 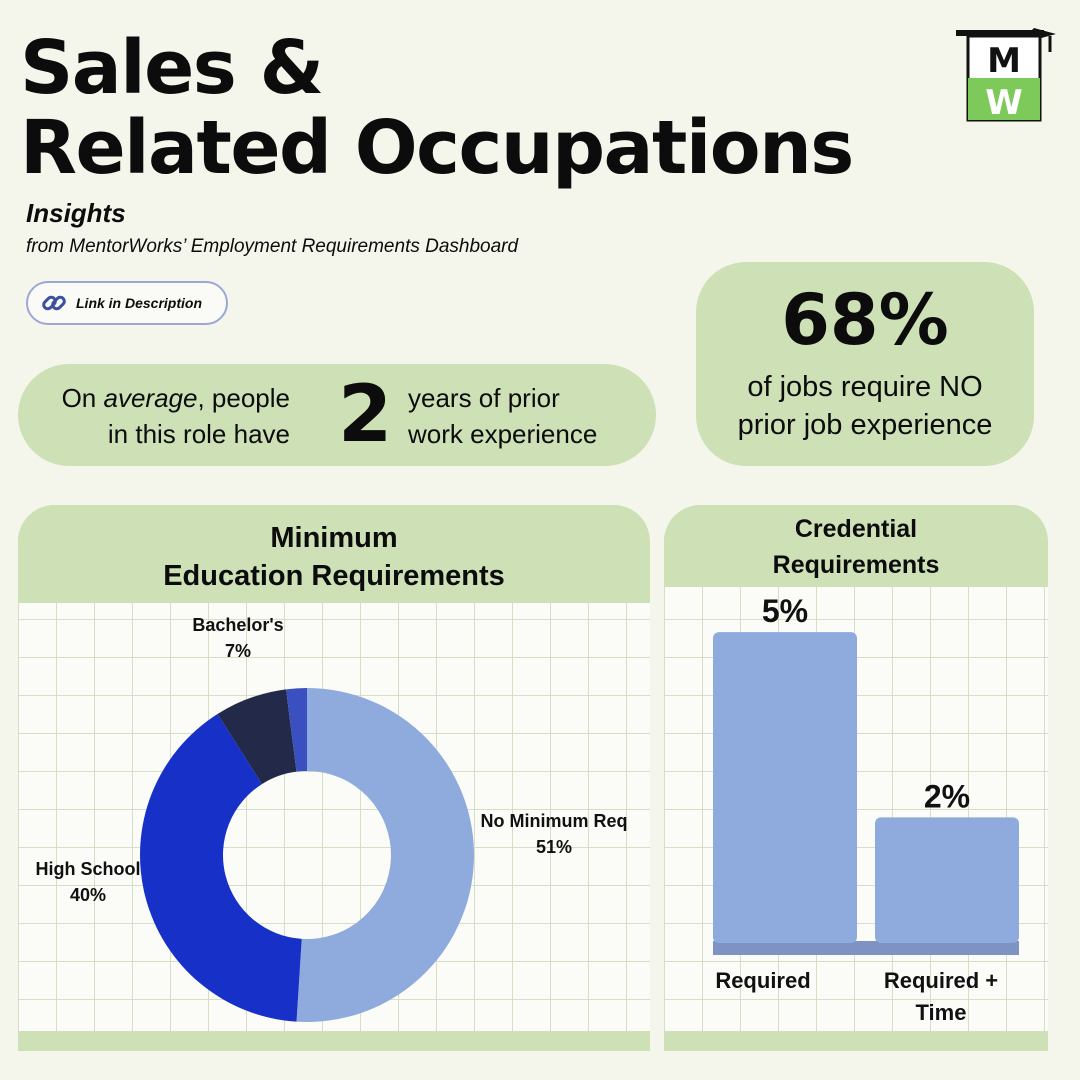 What do you see at coordinates (1004, 102) in the screenshot?
I see `svg-text: W` at bounding box center [1004, 102].